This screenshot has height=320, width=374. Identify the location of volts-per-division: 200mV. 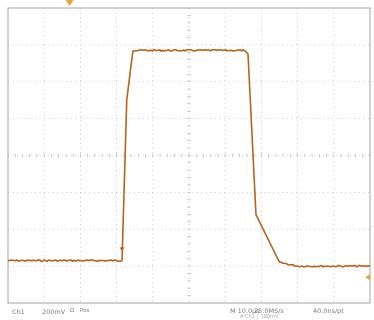
(54, 312).